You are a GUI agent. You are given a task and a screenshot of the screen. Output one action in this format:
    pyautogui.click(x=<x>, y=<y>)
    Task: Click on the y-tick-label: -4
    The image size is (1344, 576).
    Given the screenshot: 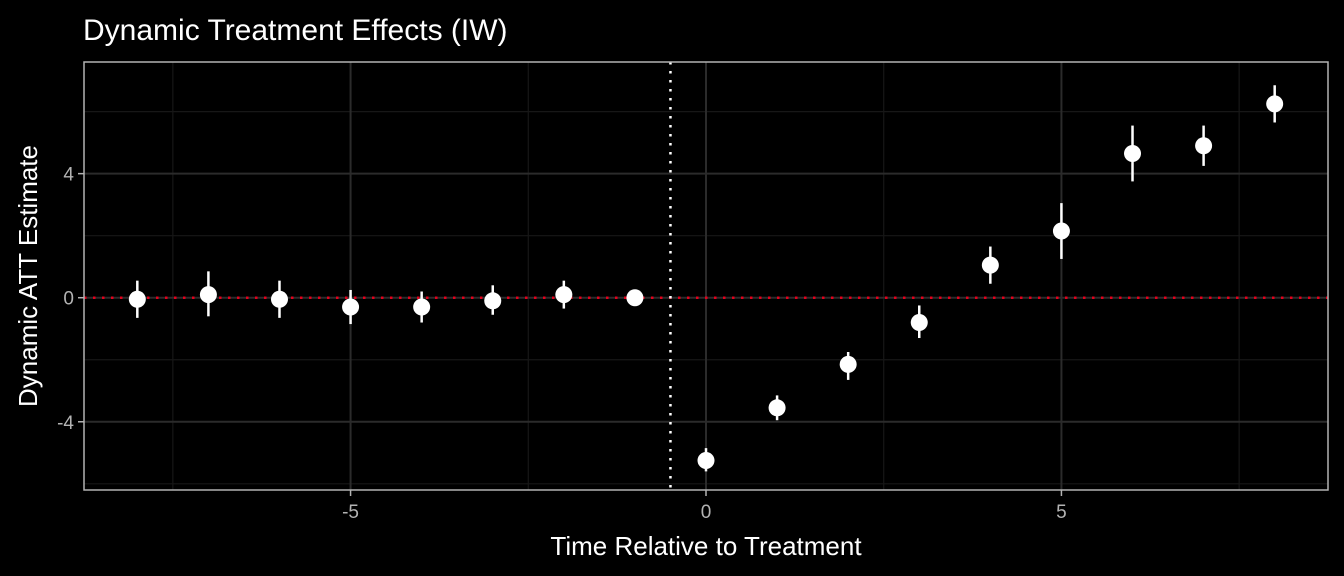 What is the action you would take?
    pyautogui.click(x=65, y=423)
    